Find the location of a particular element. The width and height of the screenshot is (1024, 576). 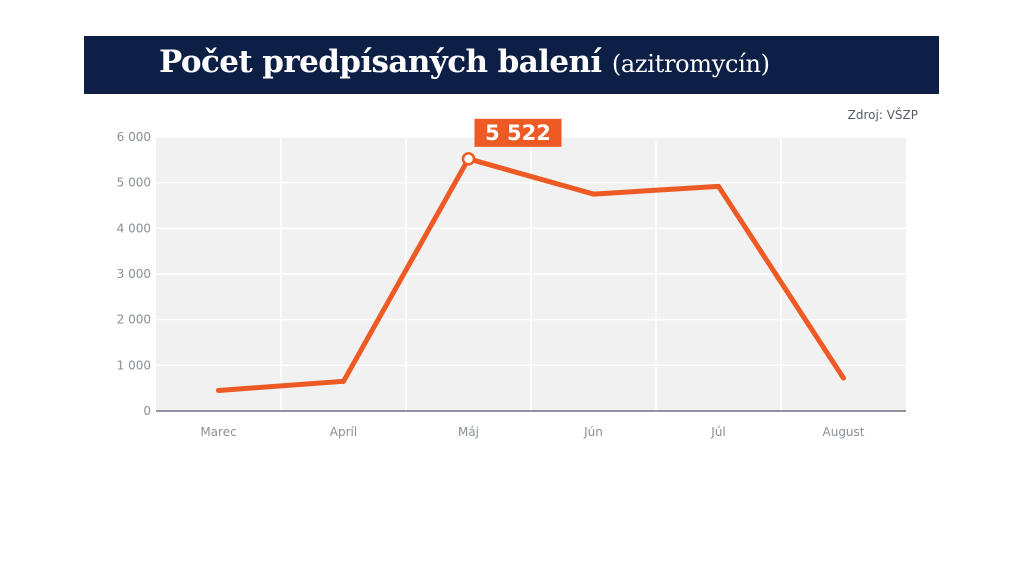

x-tick-label: Júl is located at coordinates (717, 432).